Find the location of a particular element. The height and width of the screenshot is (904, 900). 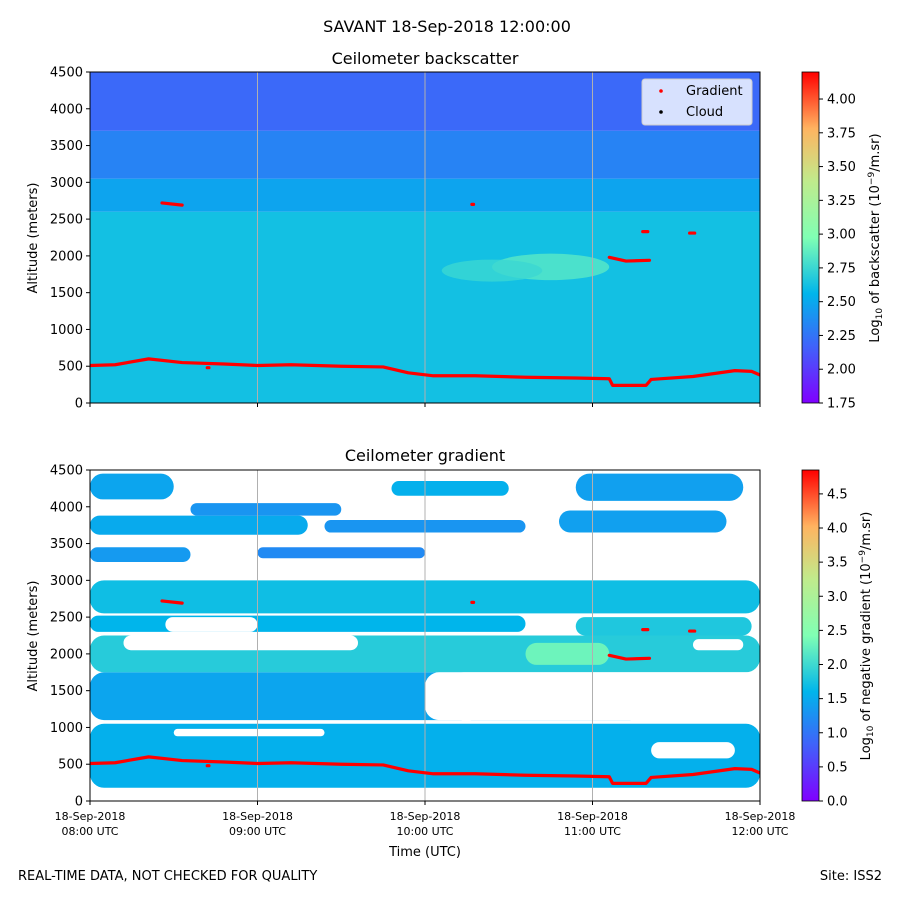

colorbar-tick-label: 2.75 is located at coordinates (841, 268).